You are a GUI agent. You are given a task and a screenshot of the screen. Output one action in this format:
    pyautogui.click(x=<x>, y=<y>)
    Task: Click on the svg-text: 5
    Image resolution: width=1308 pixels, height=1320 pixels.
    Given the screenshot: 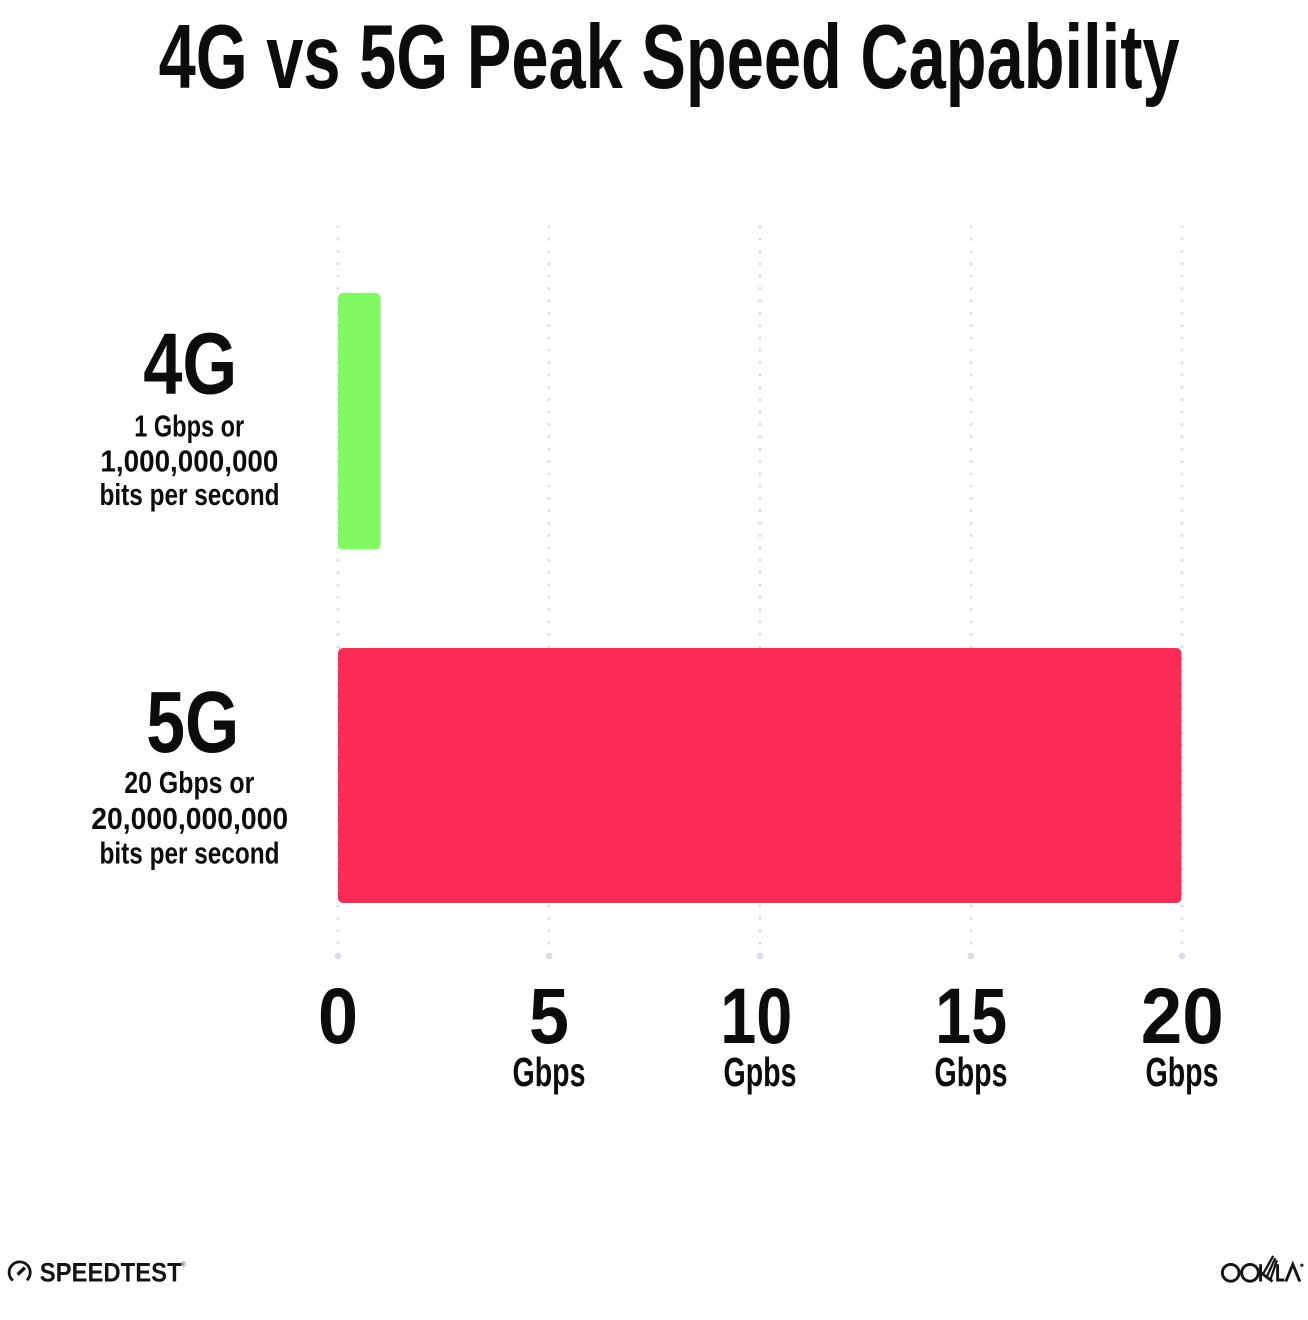 What is the action you would take?
    pyautogui.click(x=549, y=1015)
    